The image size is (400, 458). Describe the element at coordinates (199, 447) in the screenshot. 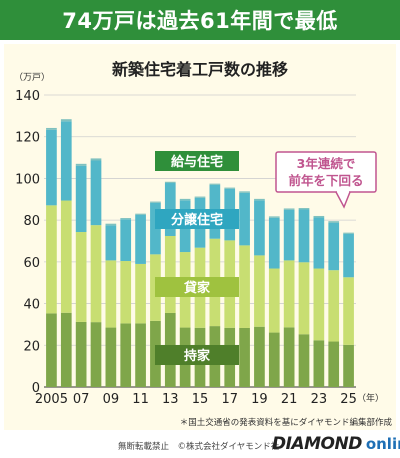

I see `copyright-text: 無断転載禁止 ©株式会社ダイヤモンド社` at that location.